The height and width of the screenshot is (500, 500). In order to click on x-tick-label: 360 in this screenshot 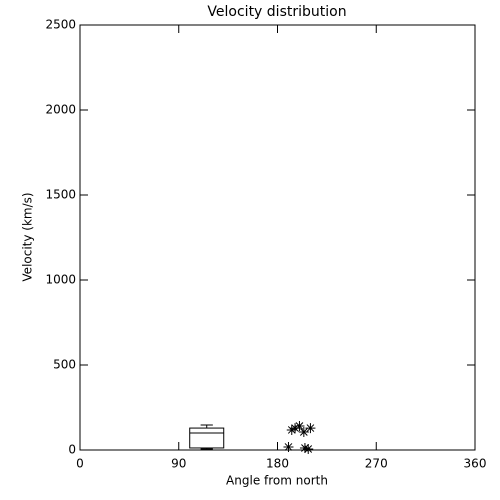, I will do `click(475, 464)`.